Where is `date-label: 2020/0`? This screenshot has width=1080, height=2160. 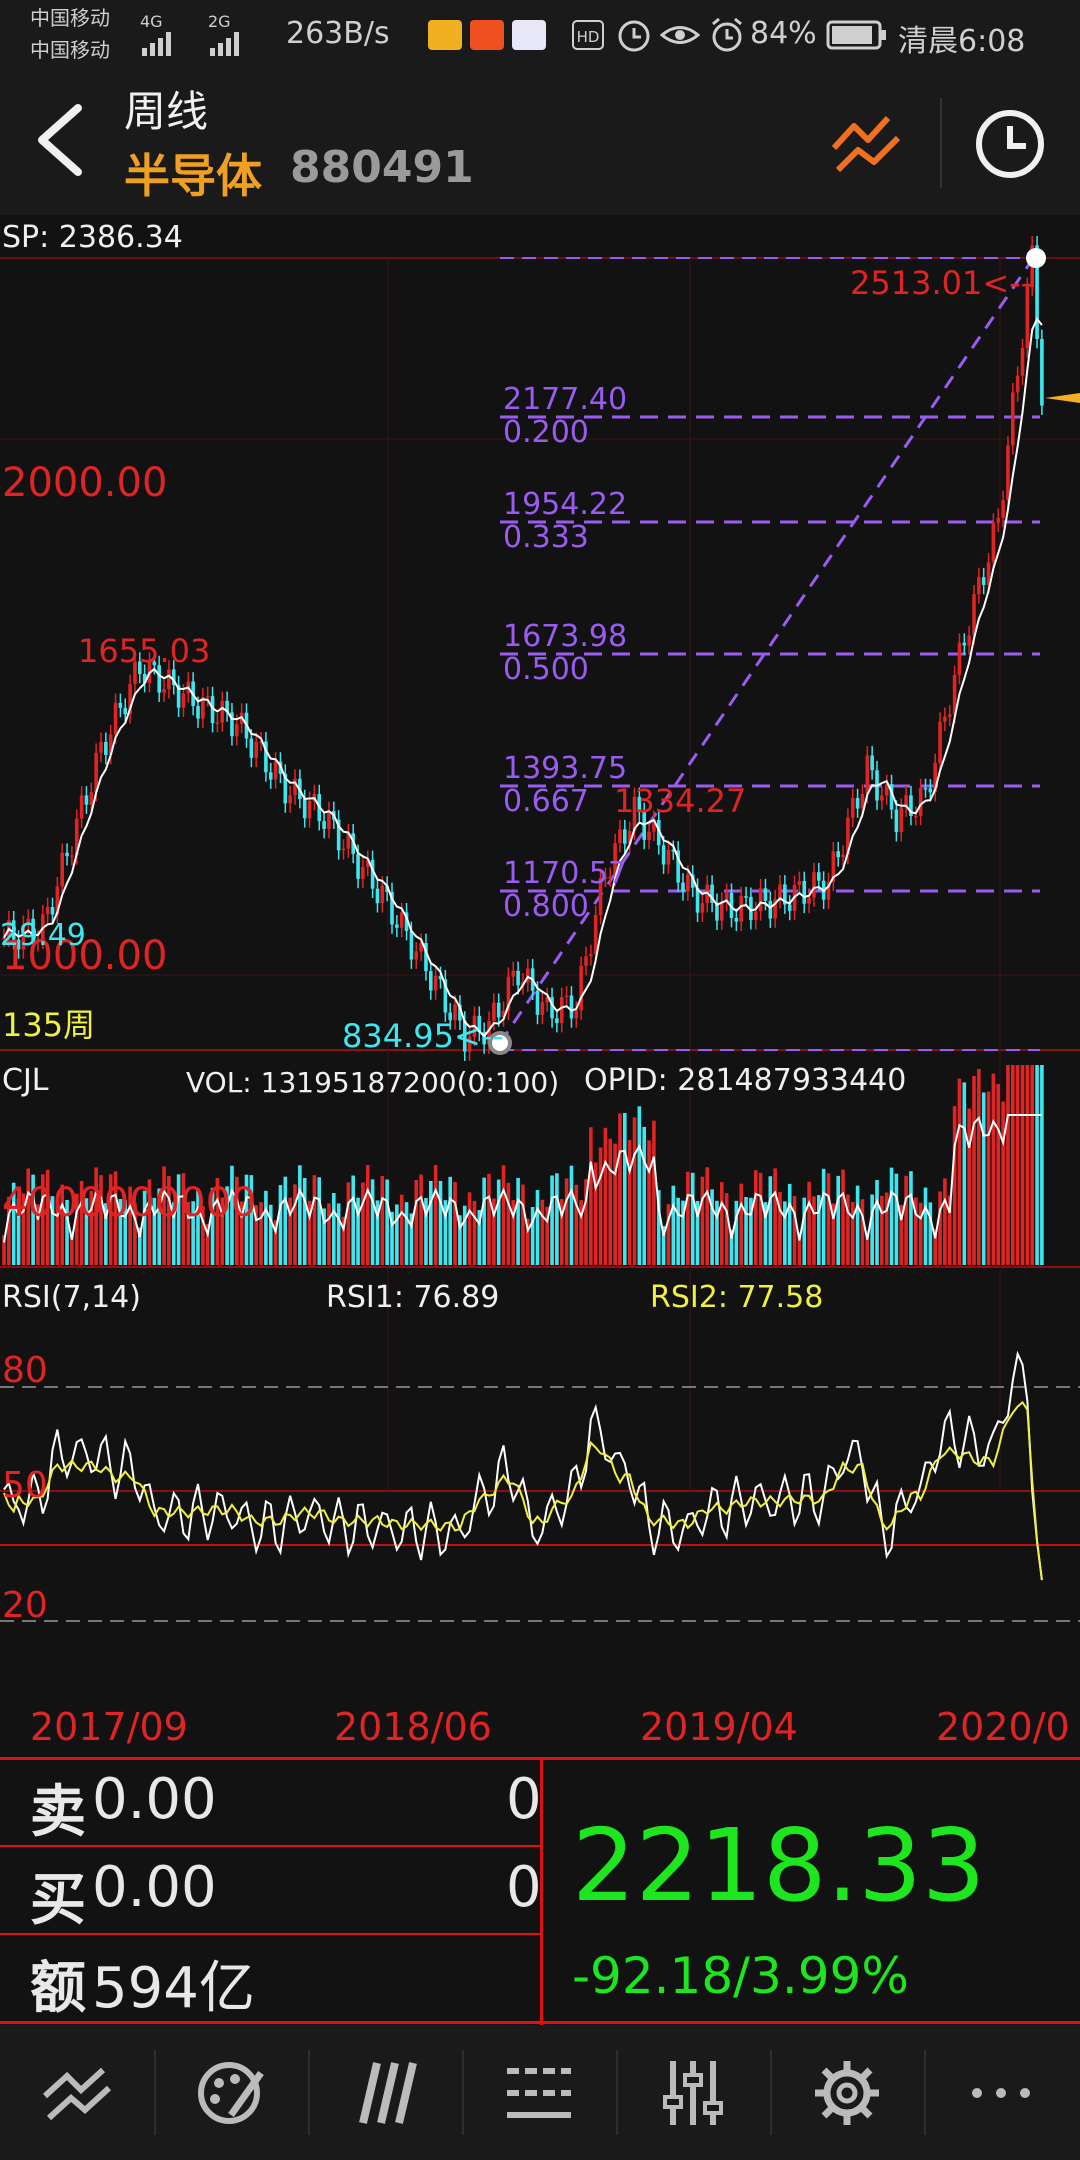
date-label: 2020/0 is located at coordinates (1003, 1727).